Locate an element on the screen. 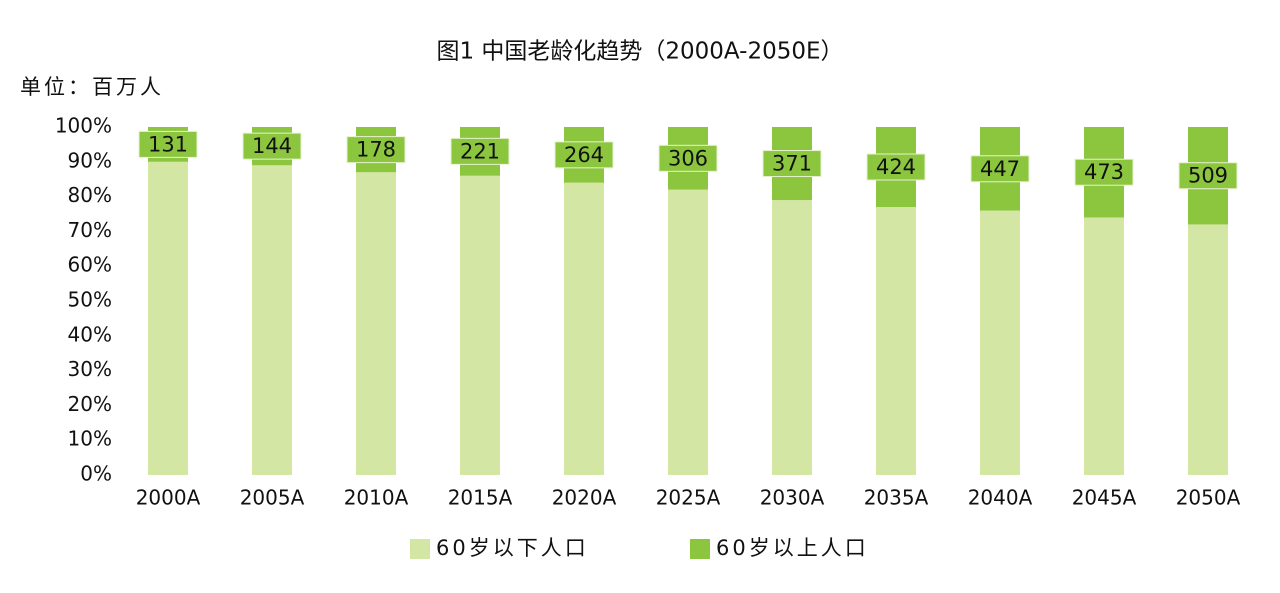 The image size is (1280, 593). x-tick-label: 2025A is located at coordinates (688, 498).